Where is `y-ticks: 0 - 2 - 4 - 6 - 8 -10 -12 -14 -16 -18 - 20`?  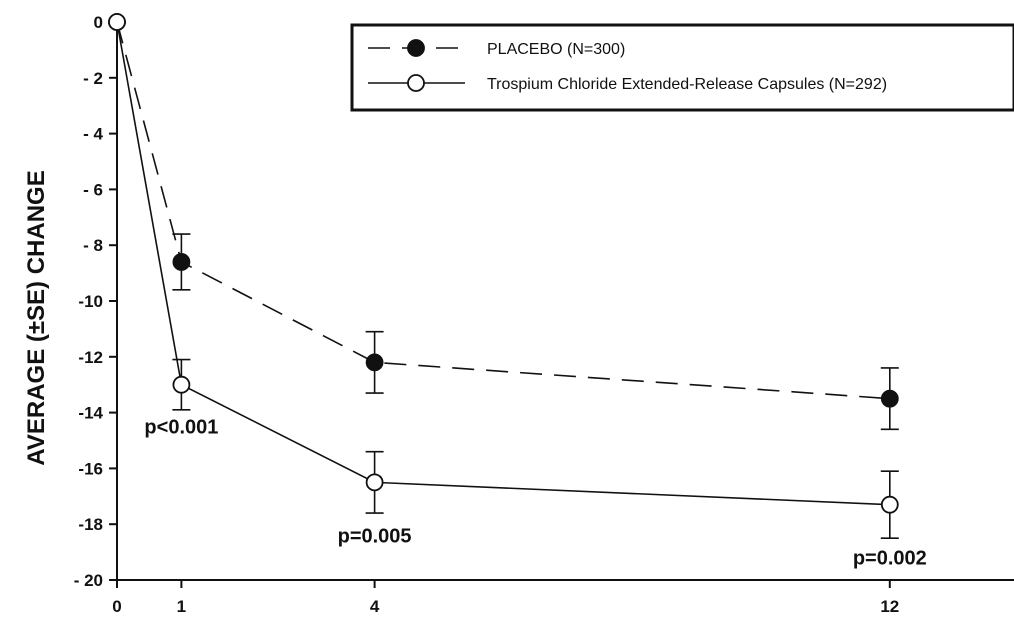 y-ticks: 0 - 2 - 4 - 6 - 8 -10 -12 -14 -16 -18 - 20 is located at coordinates (95, 301).